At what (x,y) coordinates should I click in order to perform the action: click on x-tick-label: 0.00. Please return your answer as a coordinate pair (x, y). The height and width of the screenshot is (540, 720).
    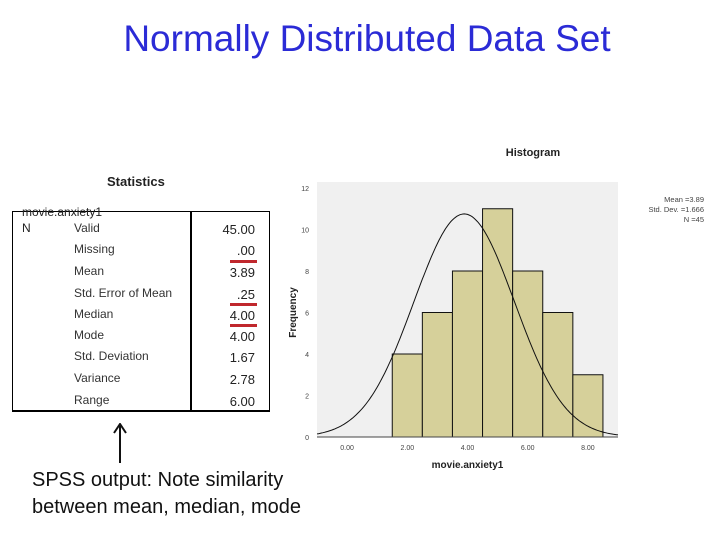
    Looking at the image, I should click on (347, 448).